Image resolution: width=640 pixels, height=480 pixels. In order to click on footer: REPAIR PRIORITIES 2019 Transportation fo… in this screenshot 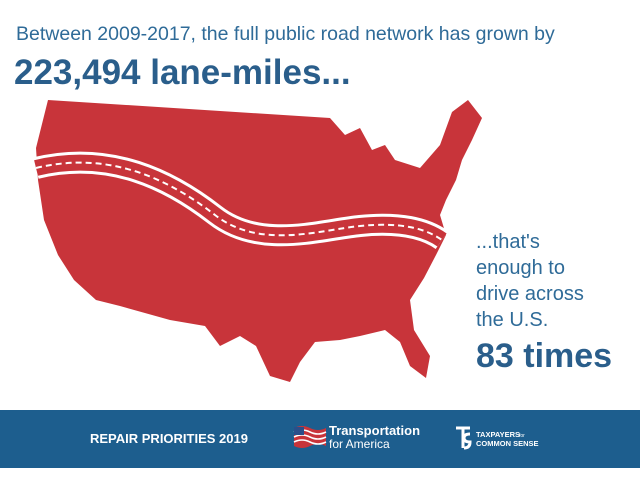, I will do `click(320, 439)`.